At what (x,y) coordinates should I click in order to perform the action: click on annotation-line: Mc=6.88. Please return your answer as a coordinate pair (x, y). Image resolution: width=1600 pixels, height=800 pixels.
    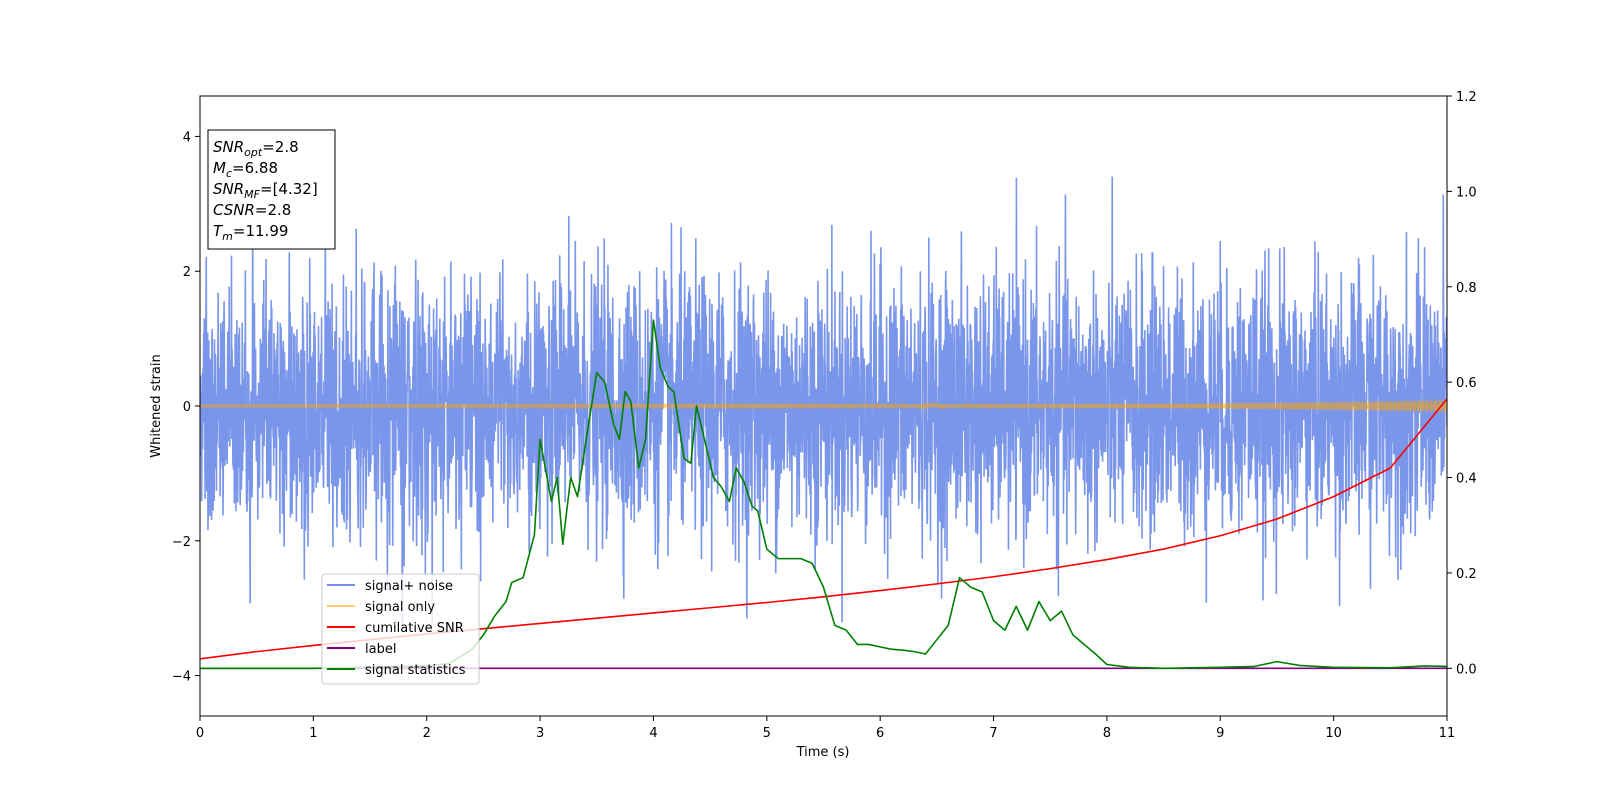
    Looking at the image, I should click on (245, 169).